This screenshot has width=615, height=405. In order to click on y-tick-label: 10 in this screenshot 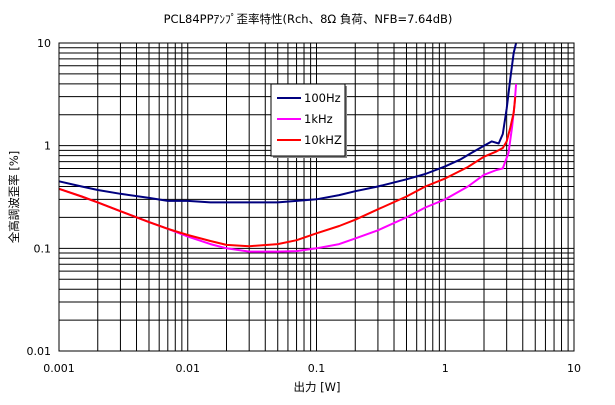, I will do `click(44, 43)`.